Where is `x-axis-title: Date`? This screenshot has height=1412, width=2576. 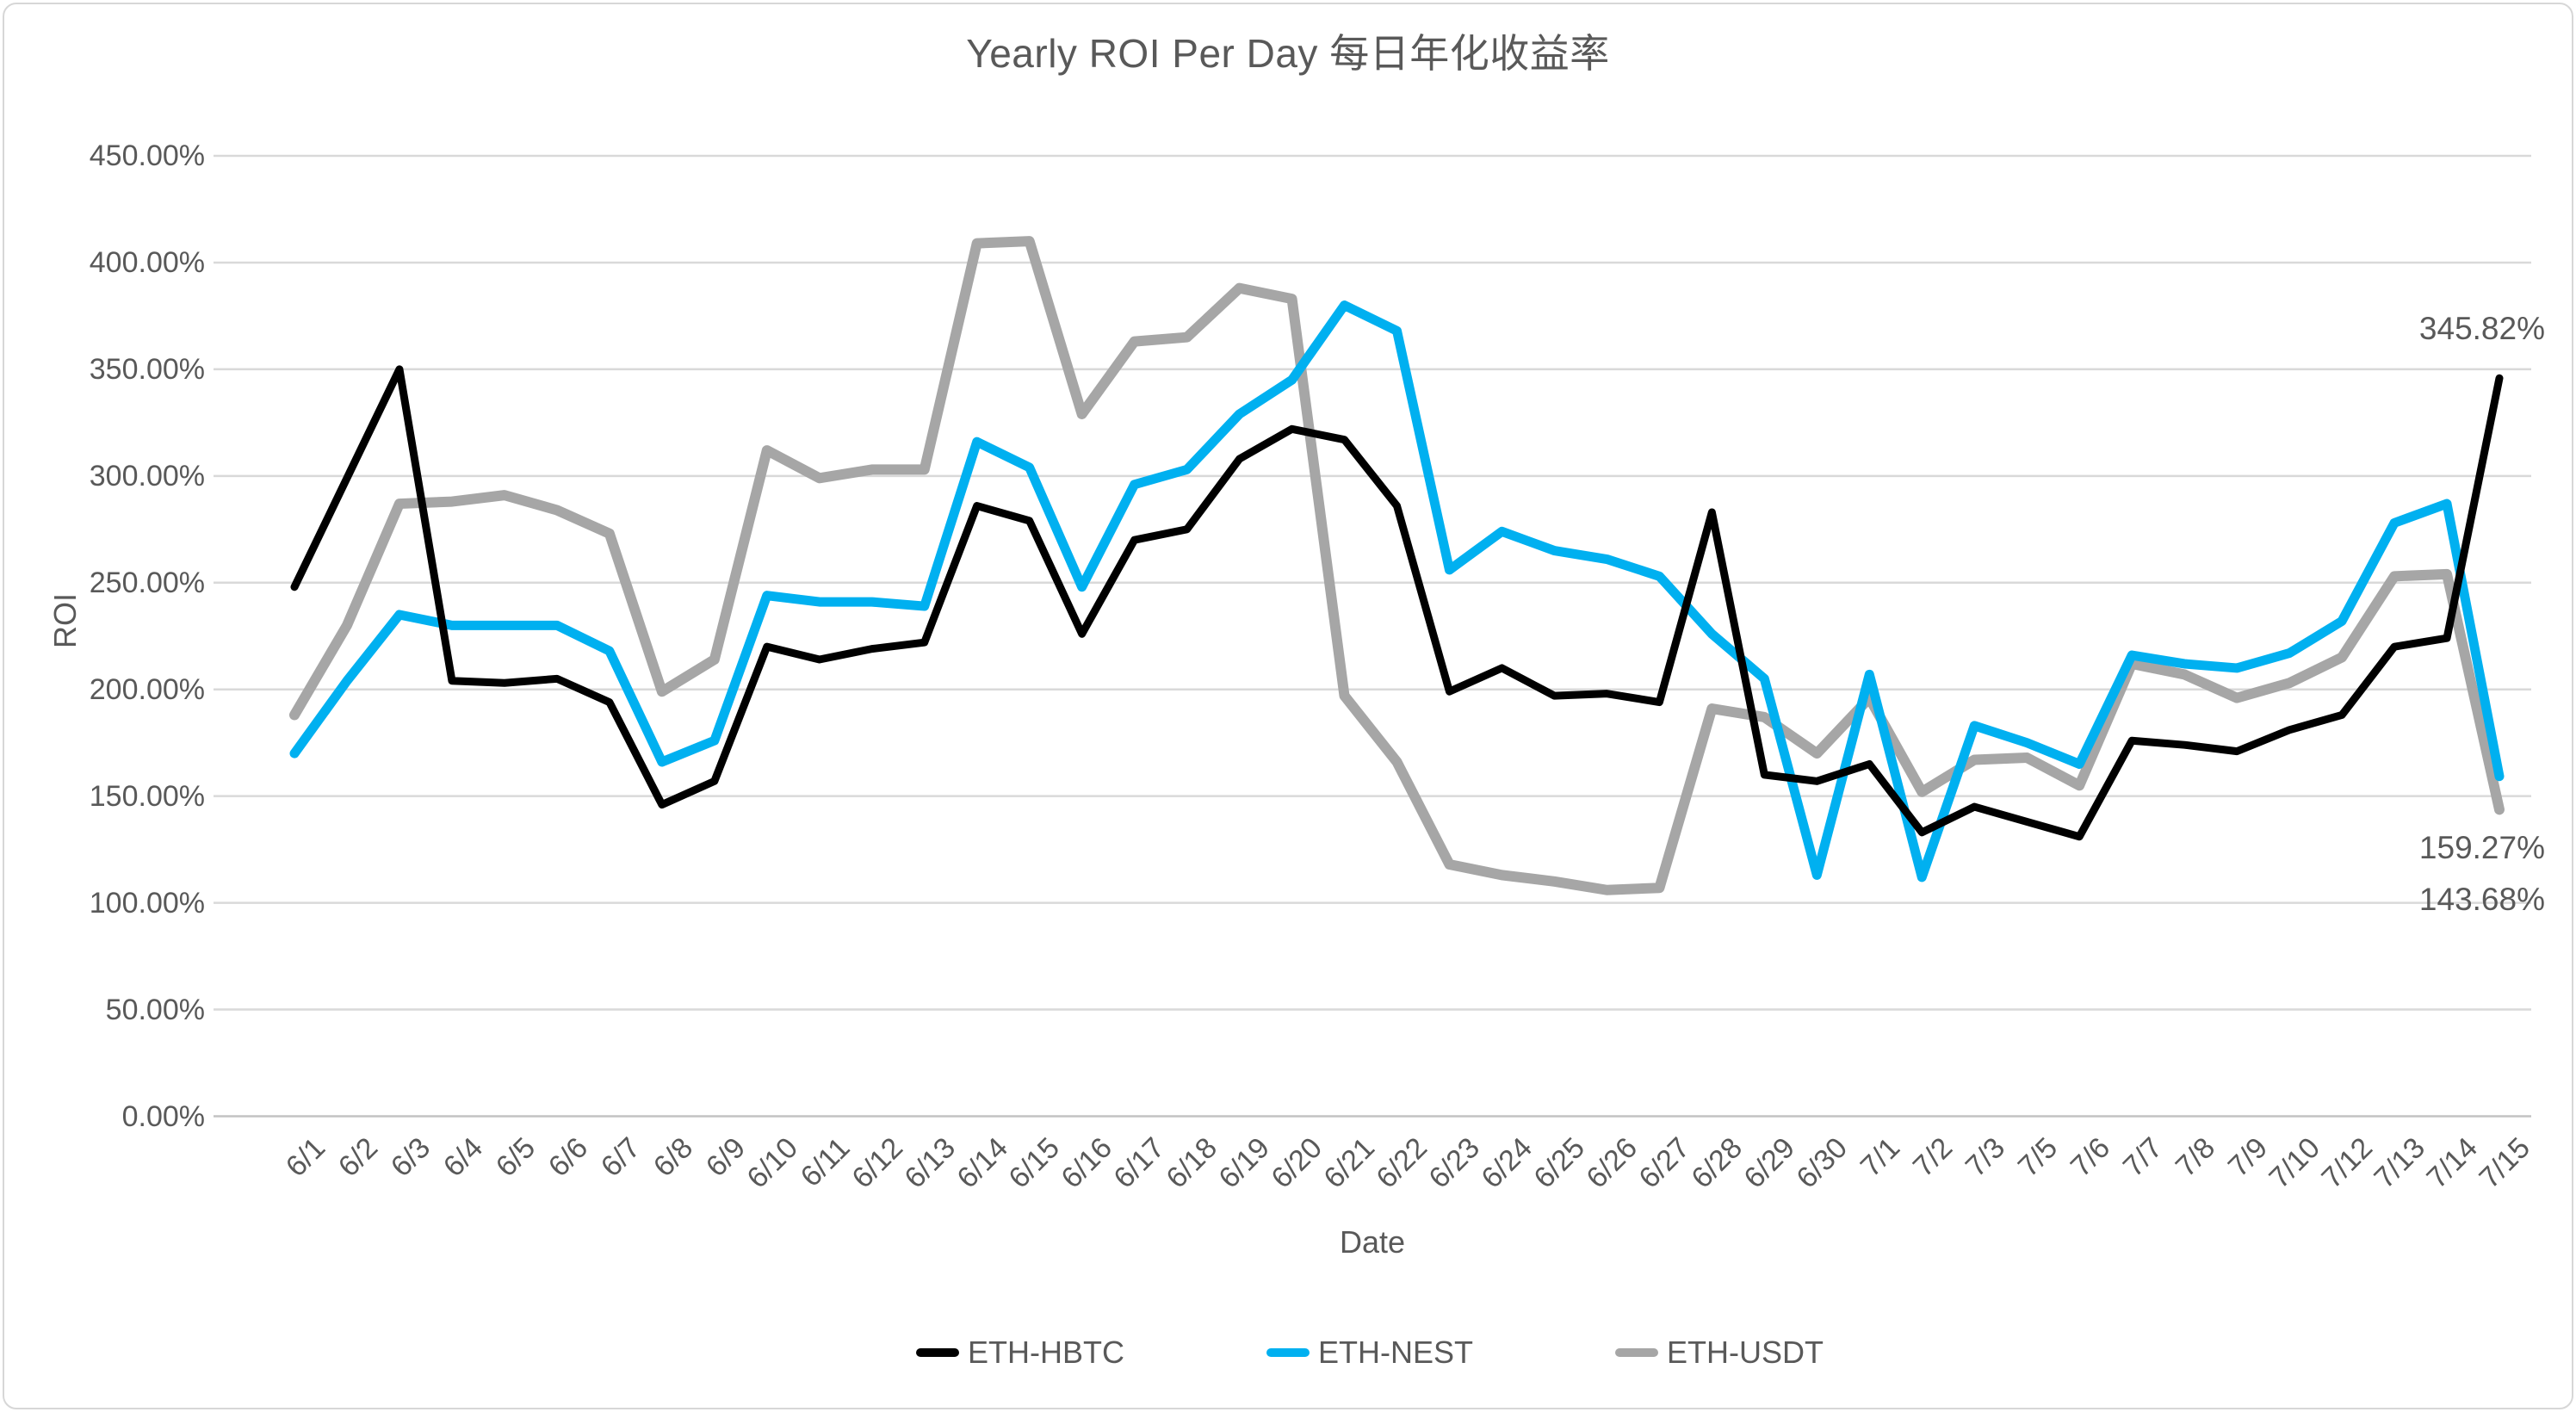
x-axis-title: Date is located at coordinates (1372, 1242).